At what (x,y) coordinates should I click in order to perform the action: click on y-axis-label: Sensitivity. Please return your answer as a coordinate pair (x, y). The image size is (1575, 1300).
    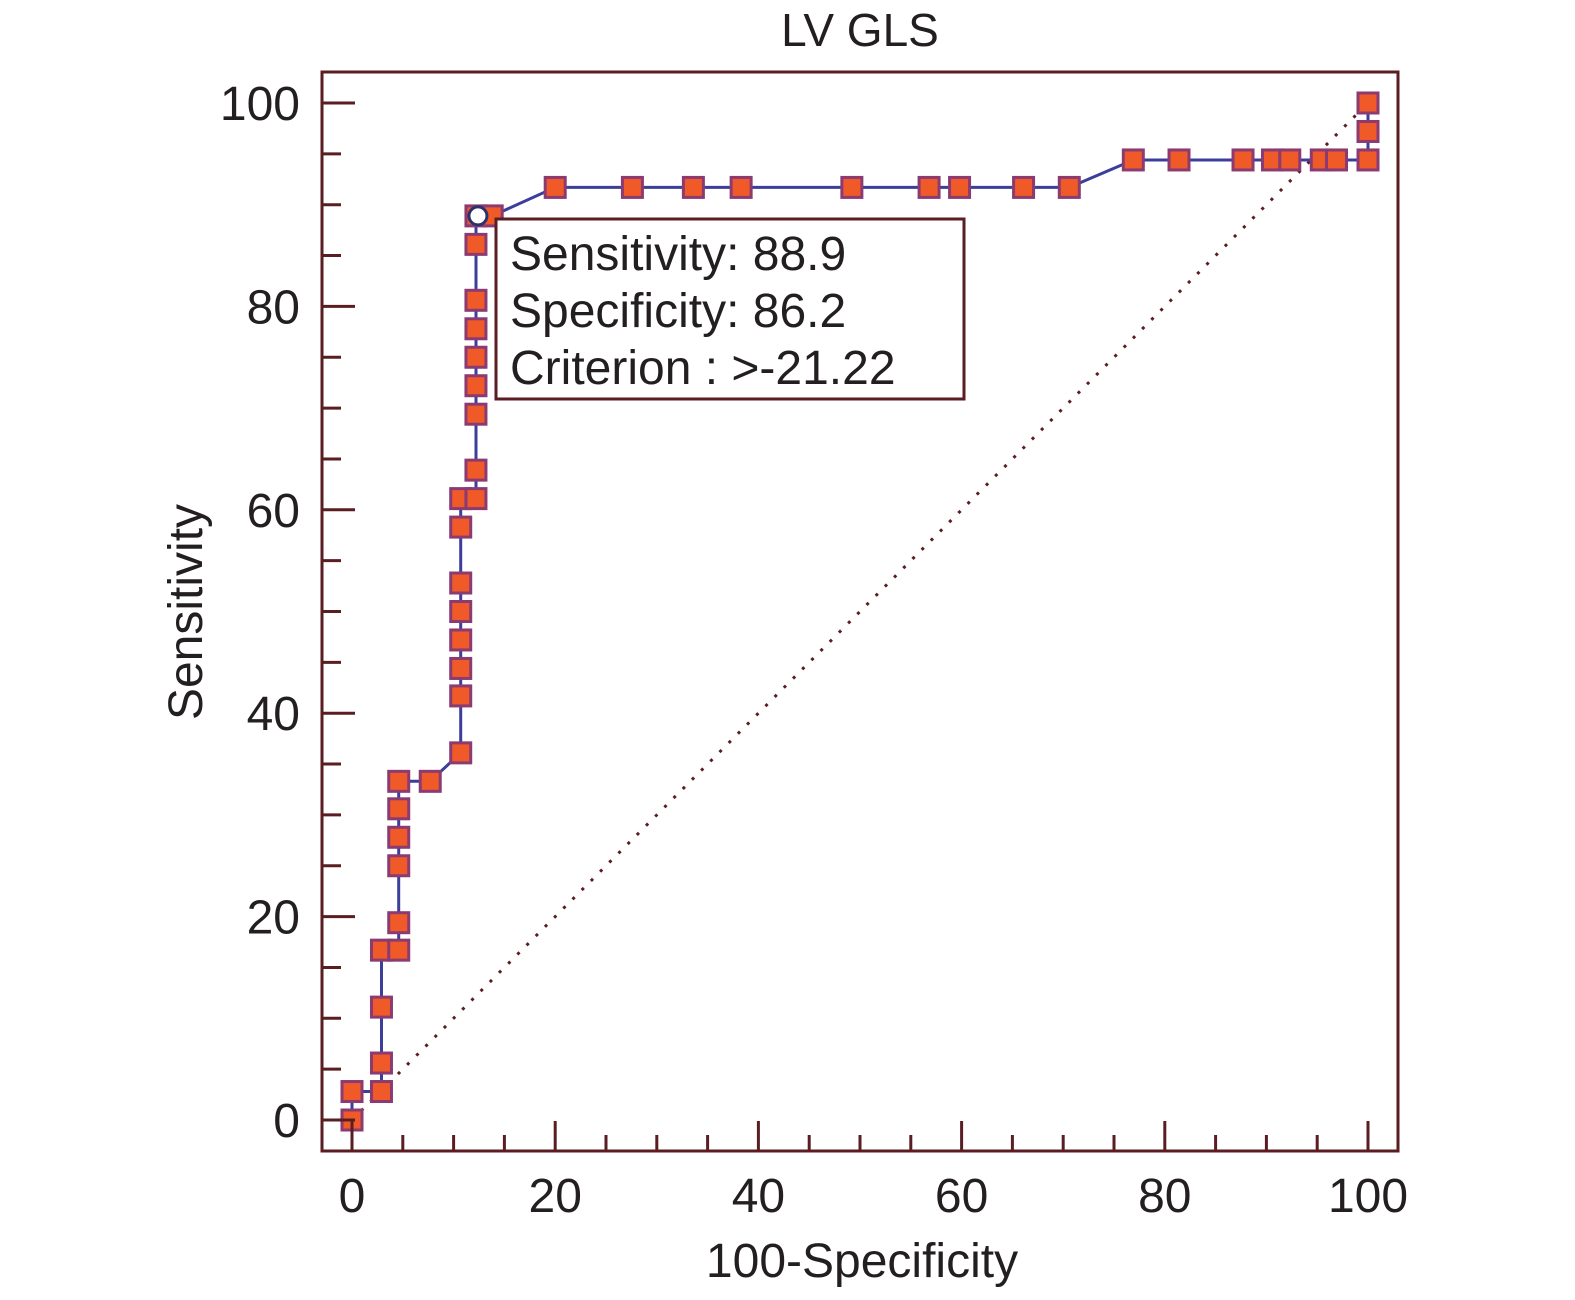
    Looking at the image, I should click on (186, 612).